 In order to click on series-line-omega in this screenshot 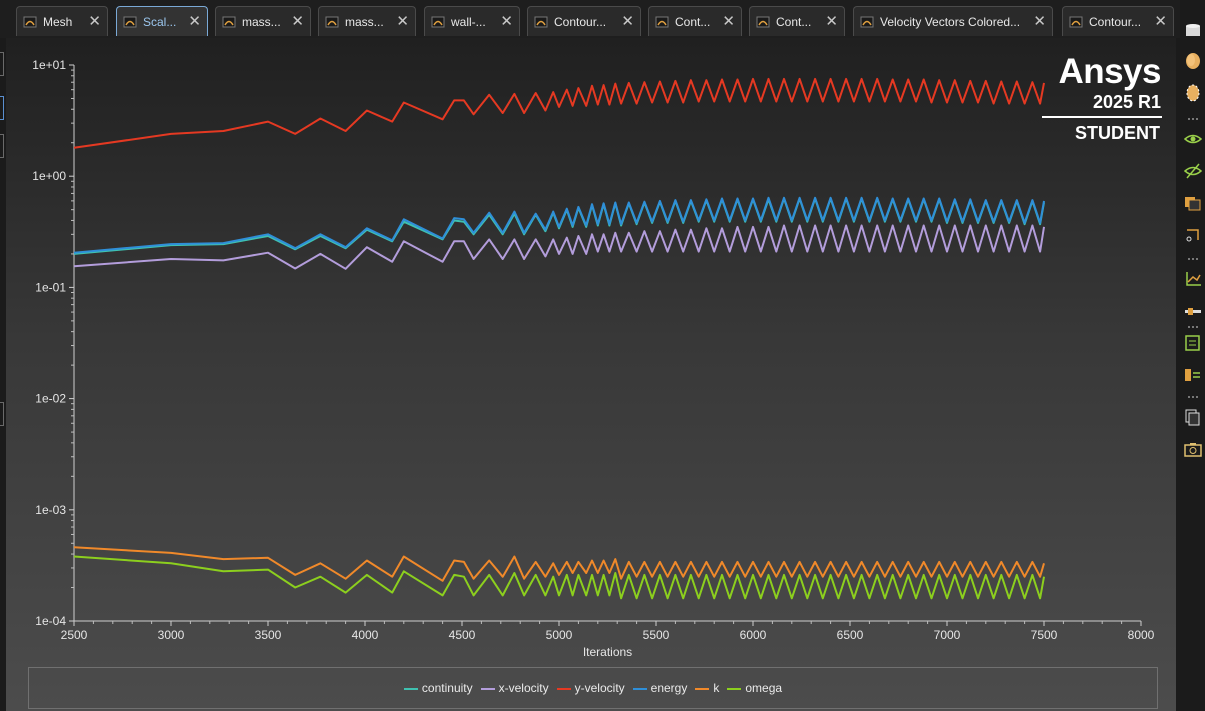, I will do `click(559, 577)`.